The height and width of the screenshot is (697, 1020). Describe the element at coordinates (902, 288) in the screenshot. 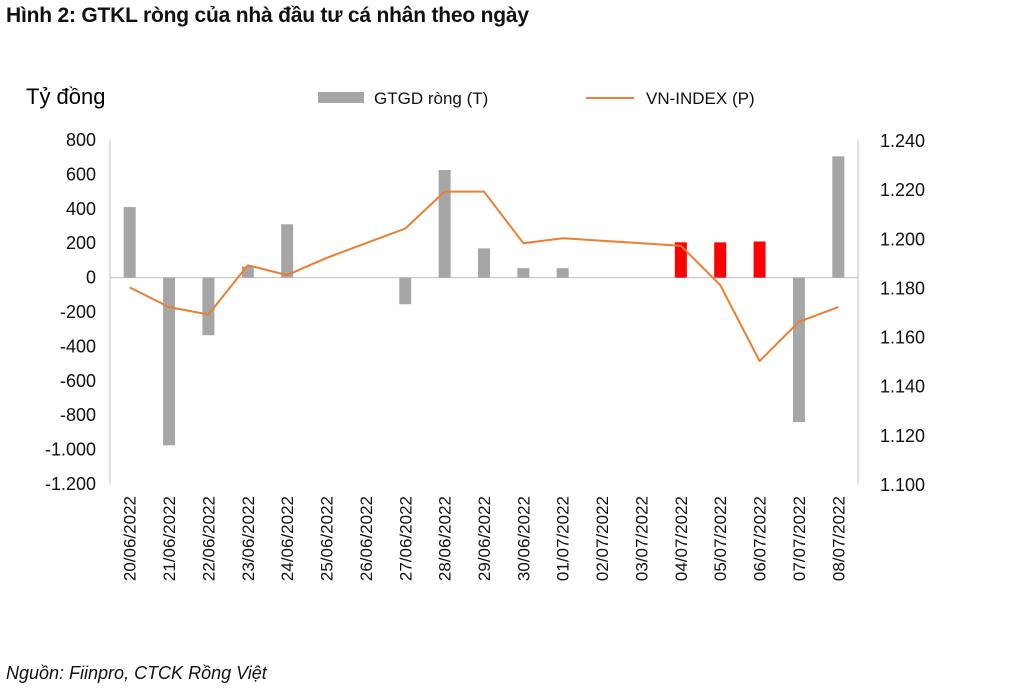

I see `right-tick-label: 1.180` at that location.